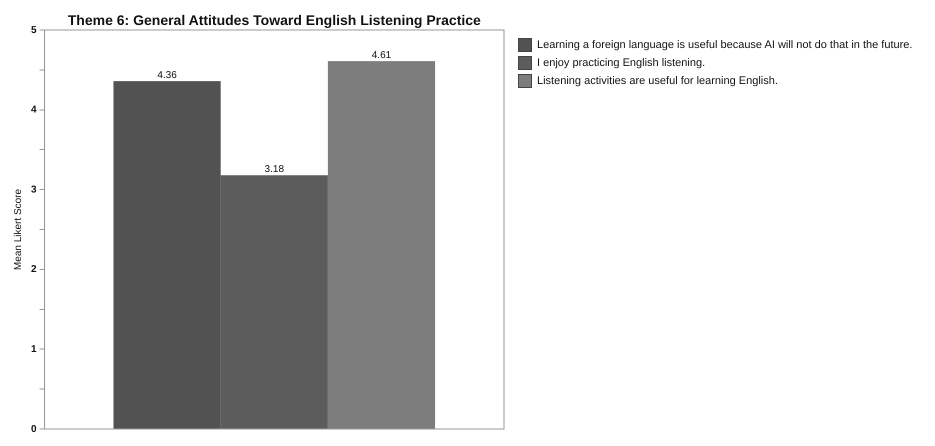  I want to click on data-label: 3.18, so click(274, 169).